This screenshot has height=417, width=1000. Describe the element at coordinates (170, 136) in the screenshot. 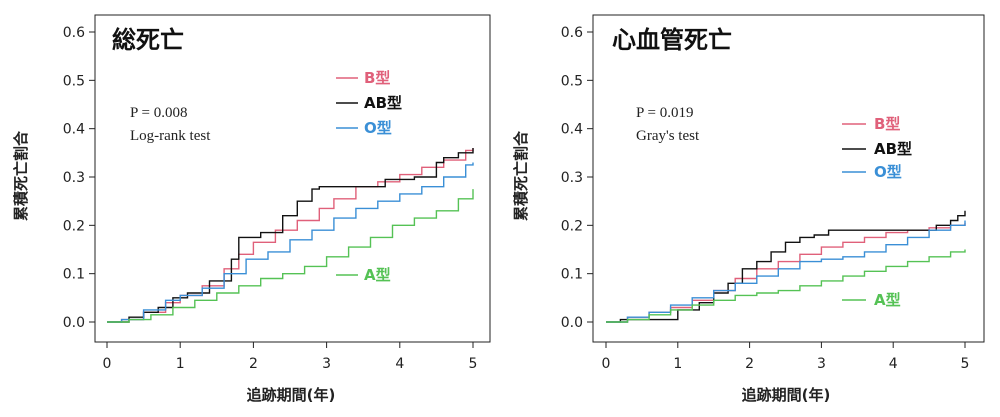

I see `test-name: Log-rank test` at that location.